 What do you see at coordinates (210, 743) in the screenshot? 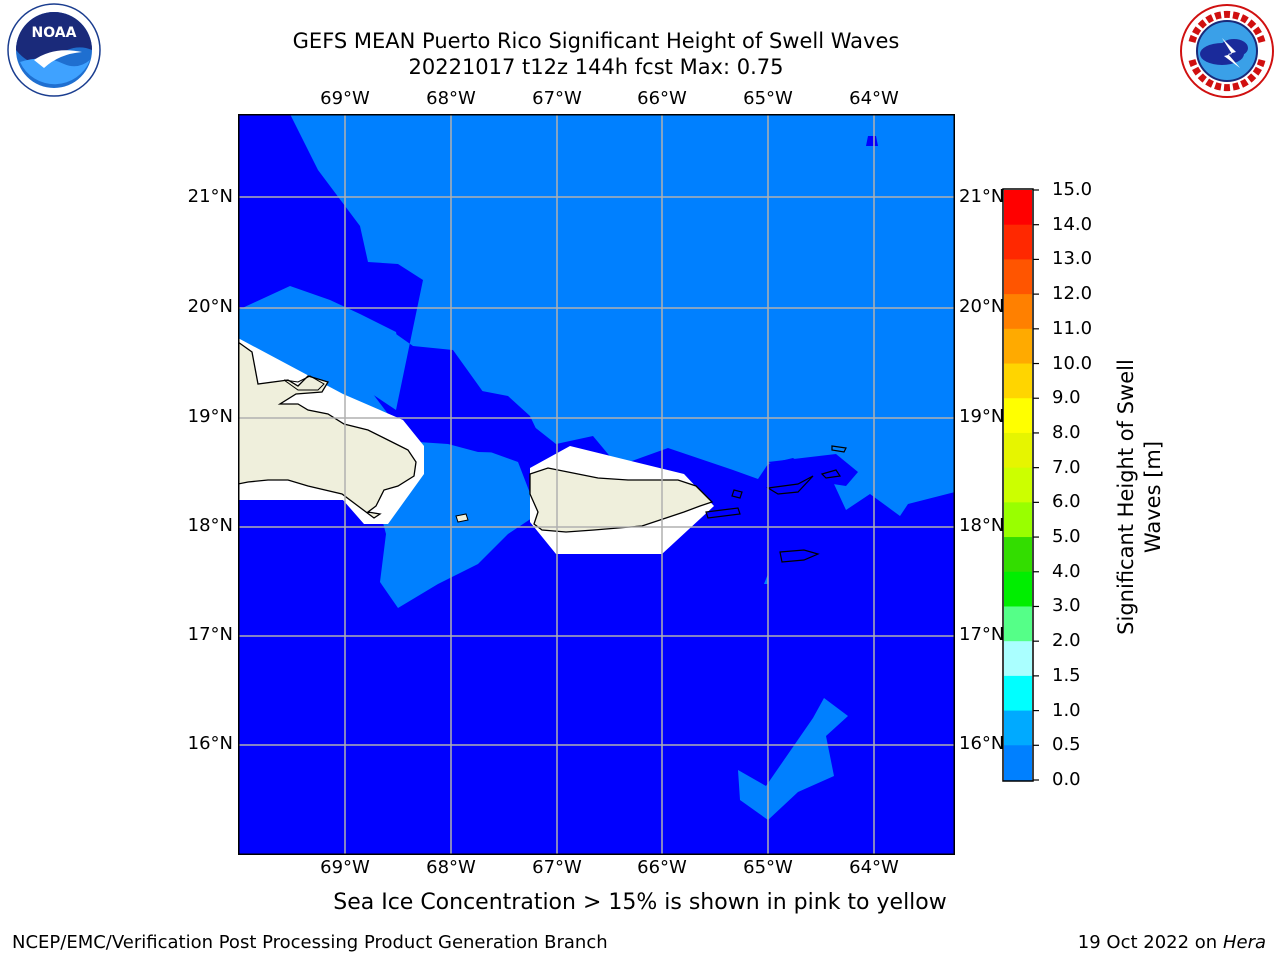
I see `lat-label-left-16n: 16°N` at bounding box center [210, 743].